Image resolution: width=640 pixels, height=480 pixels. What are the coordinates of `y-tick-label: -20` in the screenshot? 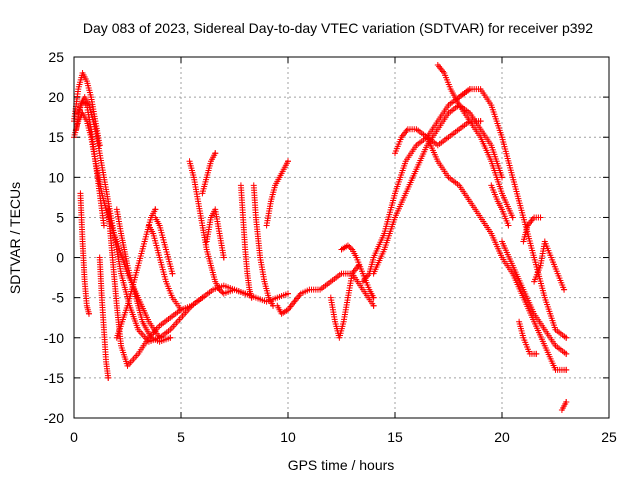 It's located at (54, 418).